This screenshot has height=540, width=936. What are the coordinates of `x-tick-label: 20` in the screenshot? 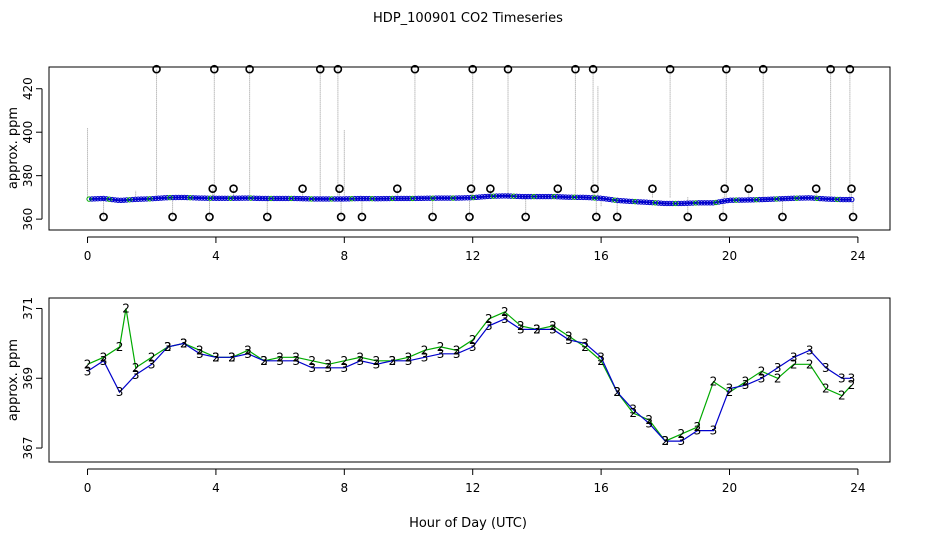 It's located at (729, 488).